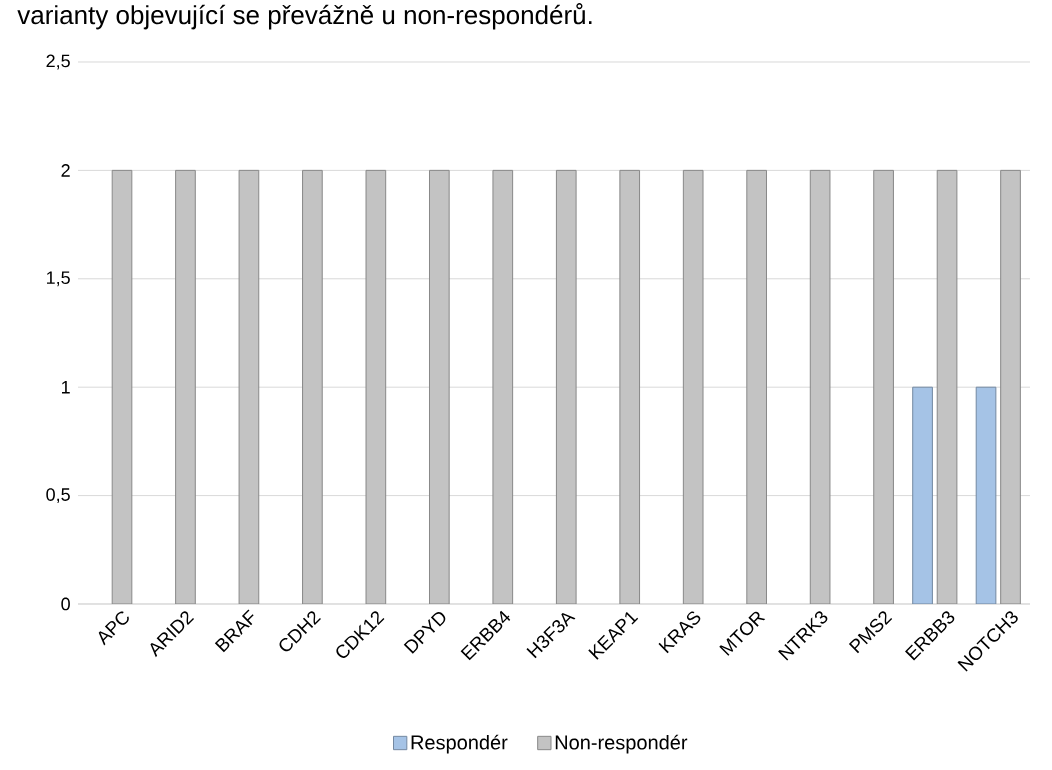  What do you see at coordinates (621, 744) in the screenshot?
I see `legend-label: Non-respondér` at bounding box center [621, 744].